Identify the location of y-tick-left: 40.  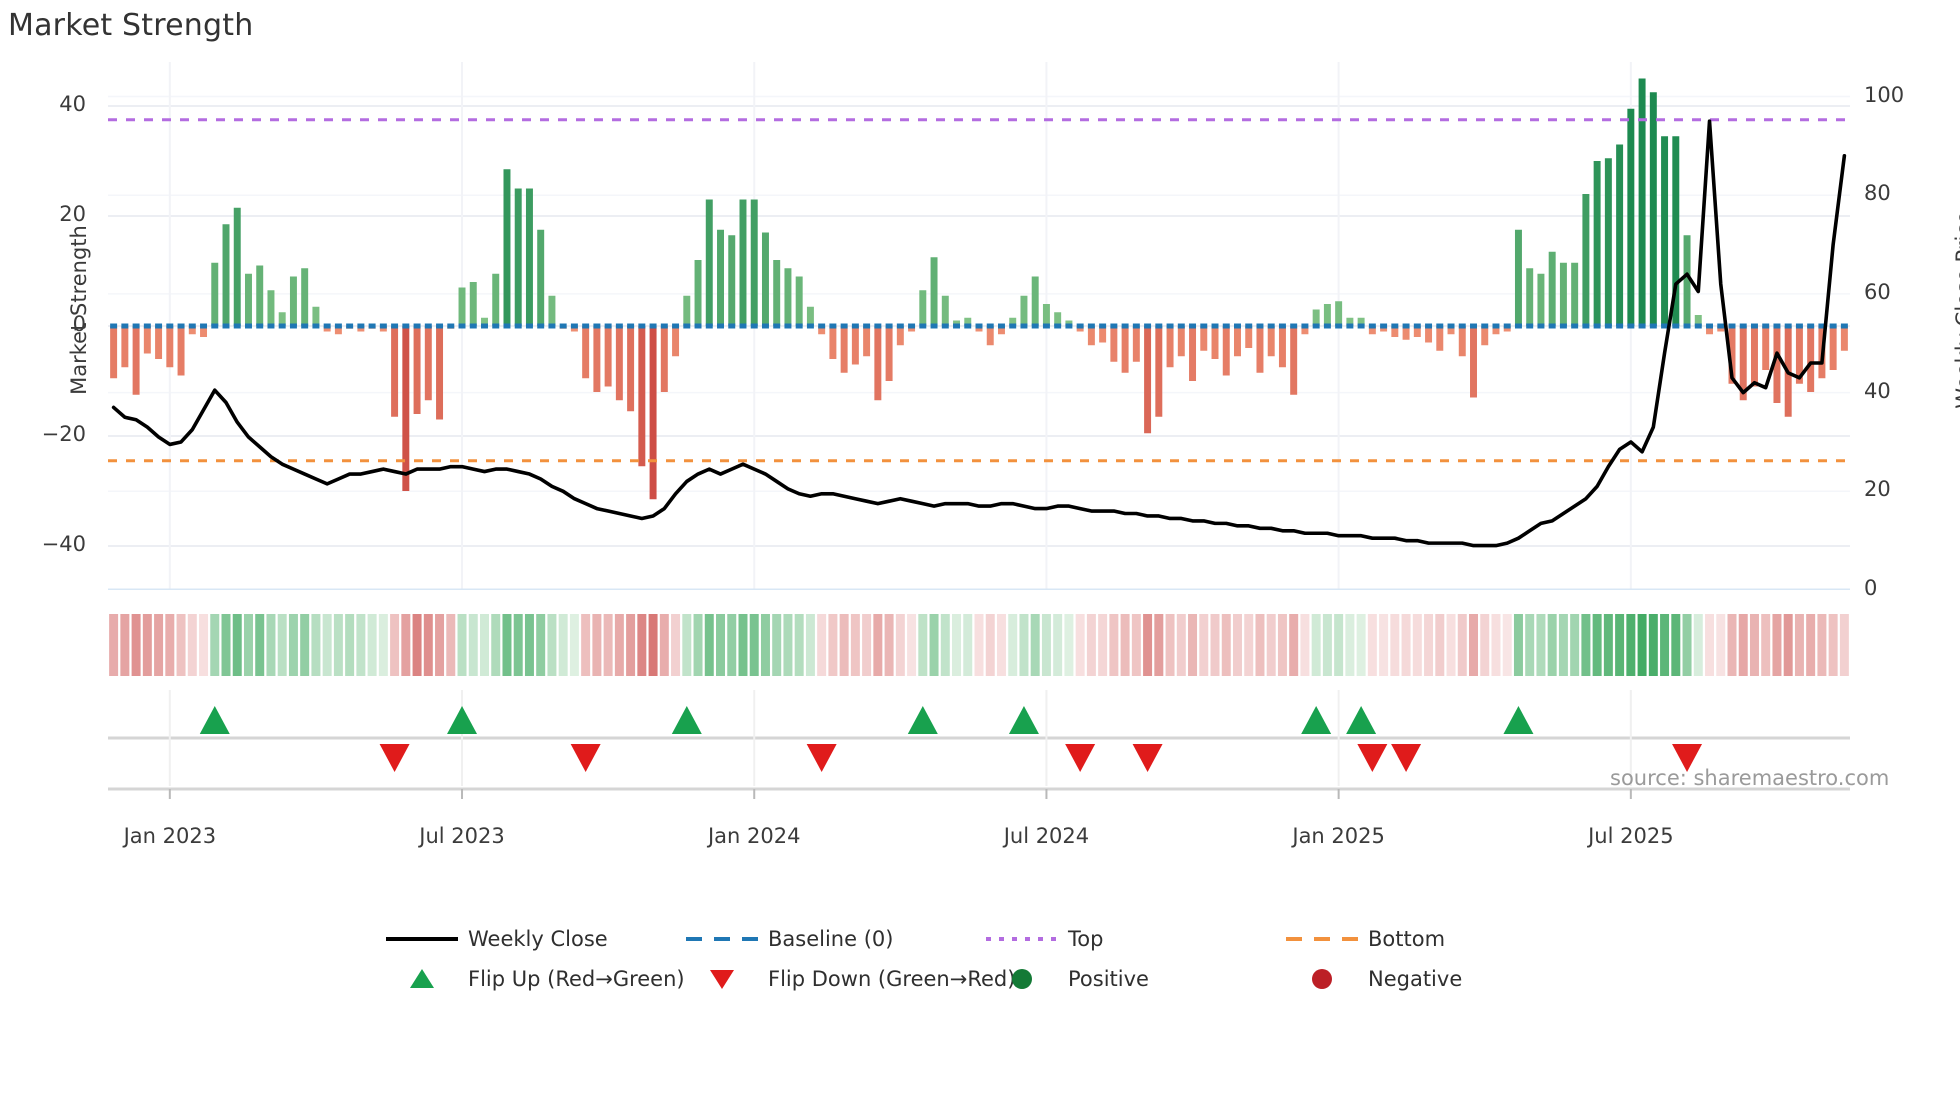
(72, 104).